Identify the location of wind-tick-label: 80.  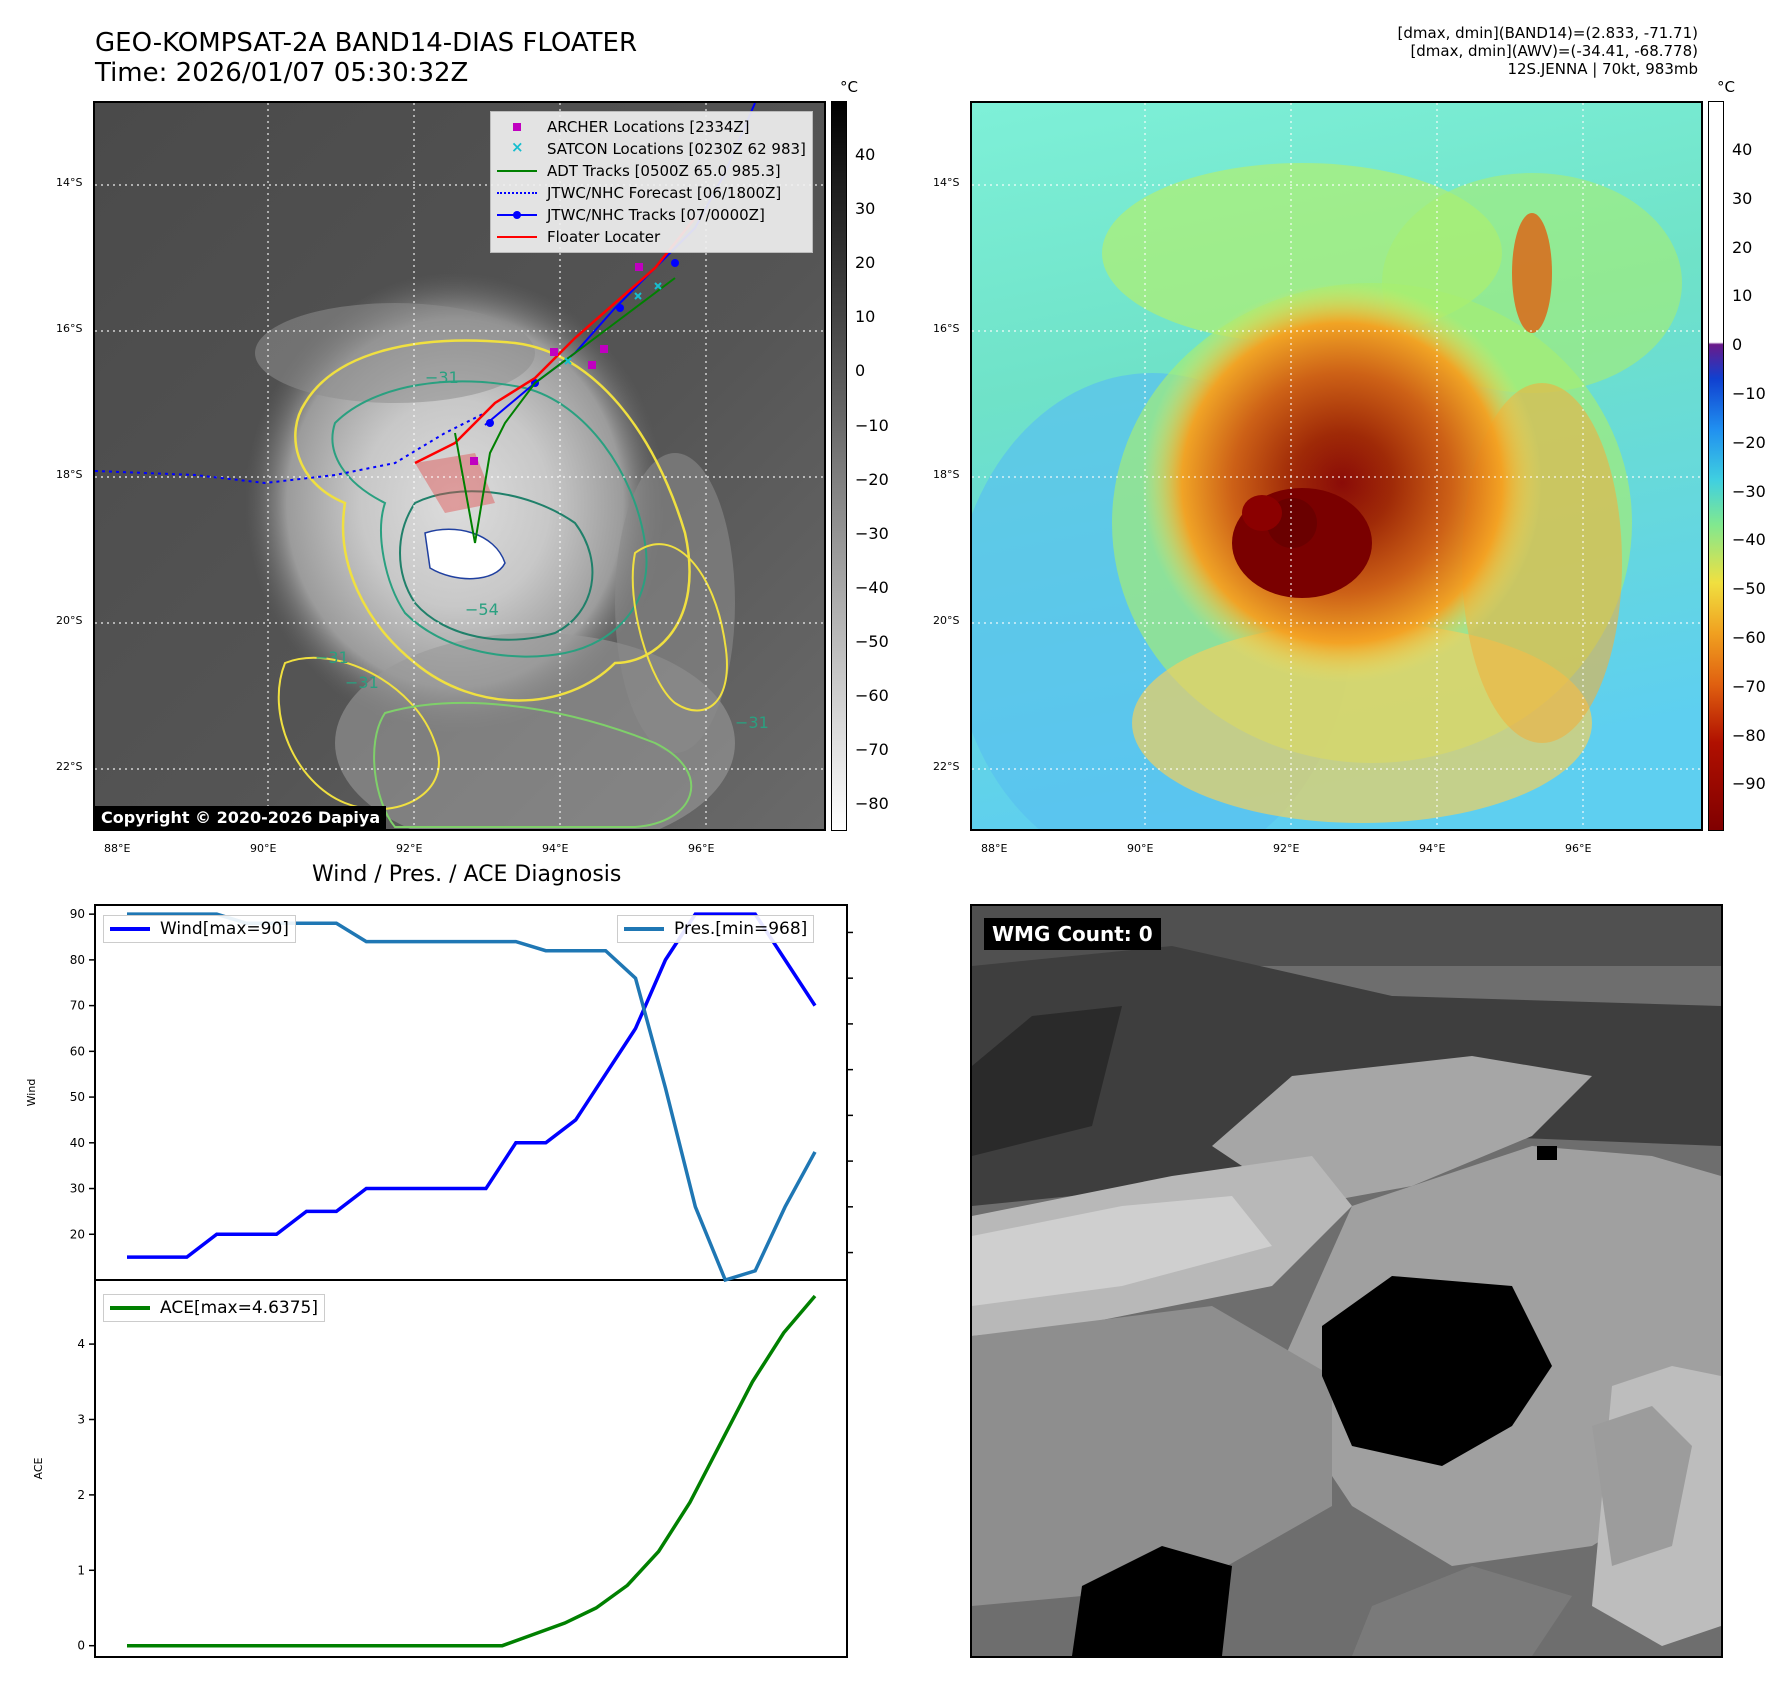
(77, 960).